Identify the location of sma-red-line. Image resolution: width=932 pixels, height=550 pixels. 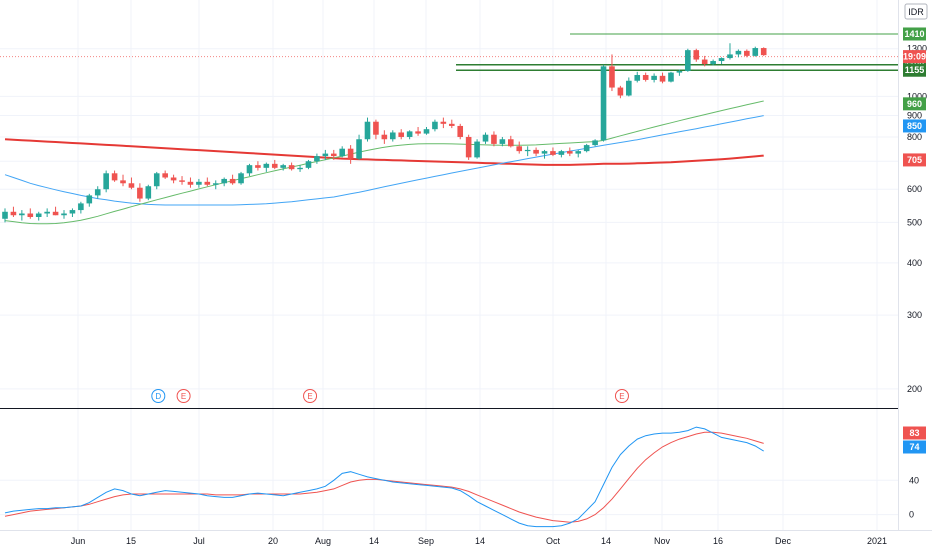
(384, 152).